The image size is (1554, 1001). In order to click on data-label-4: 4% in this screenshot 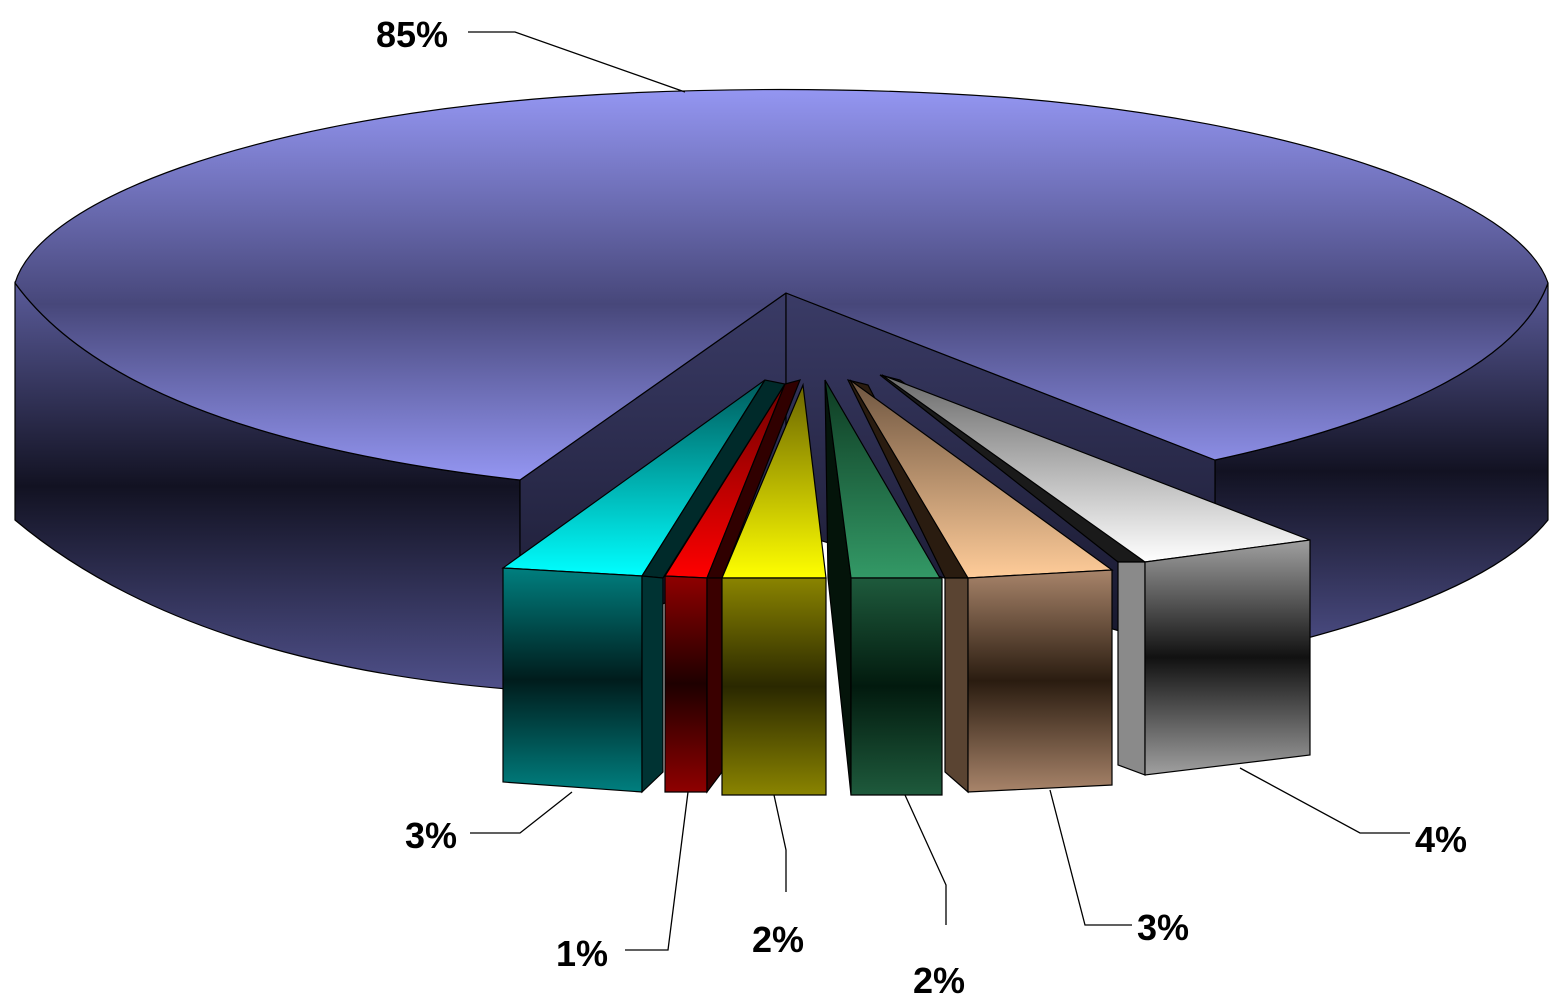, I will do `click(1441, 839)`.